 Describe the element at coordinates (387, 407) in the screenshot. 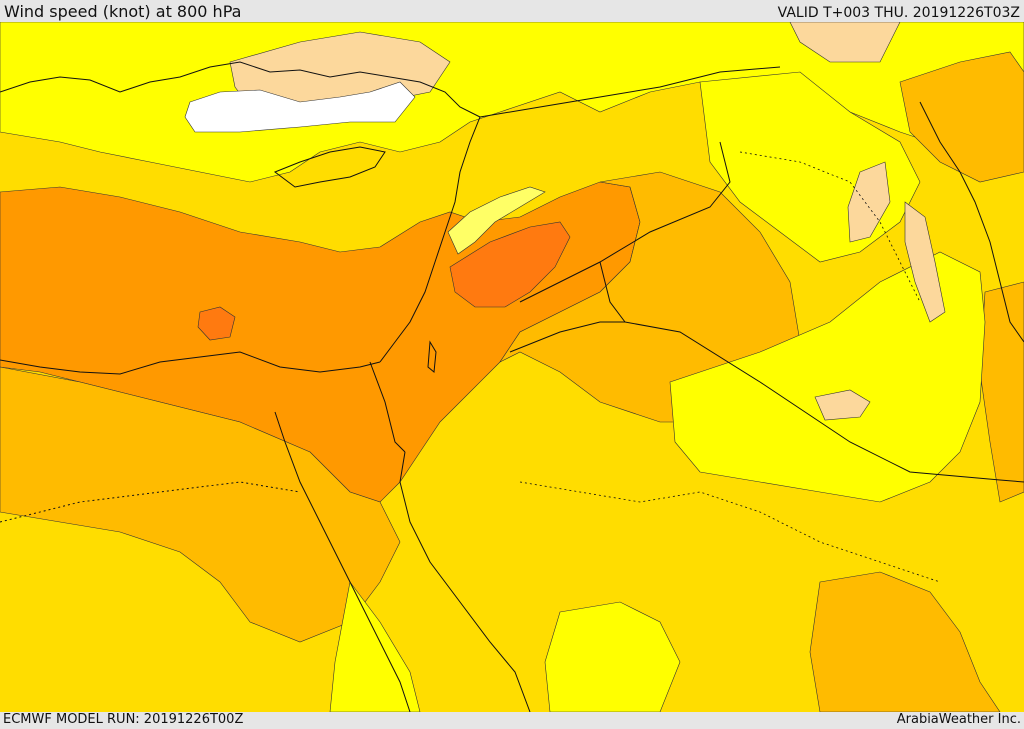

I see `coastline-aqaba` at that location.